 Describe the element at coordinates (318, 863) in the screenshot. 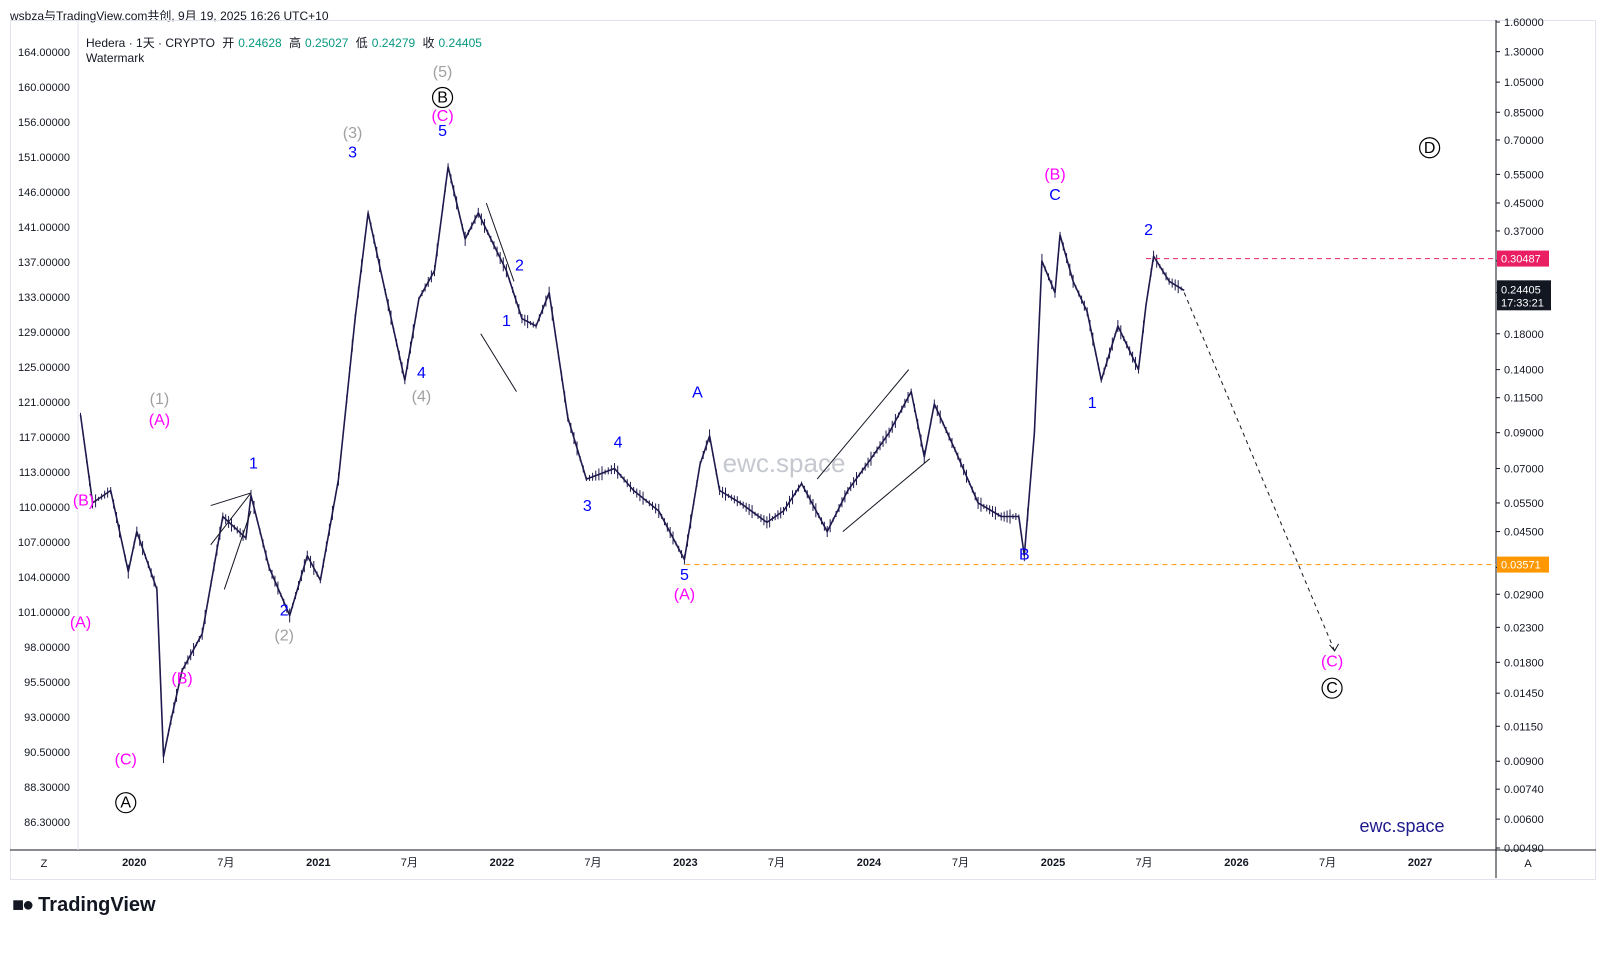

I see `time-axis-label: 2021` at that location.